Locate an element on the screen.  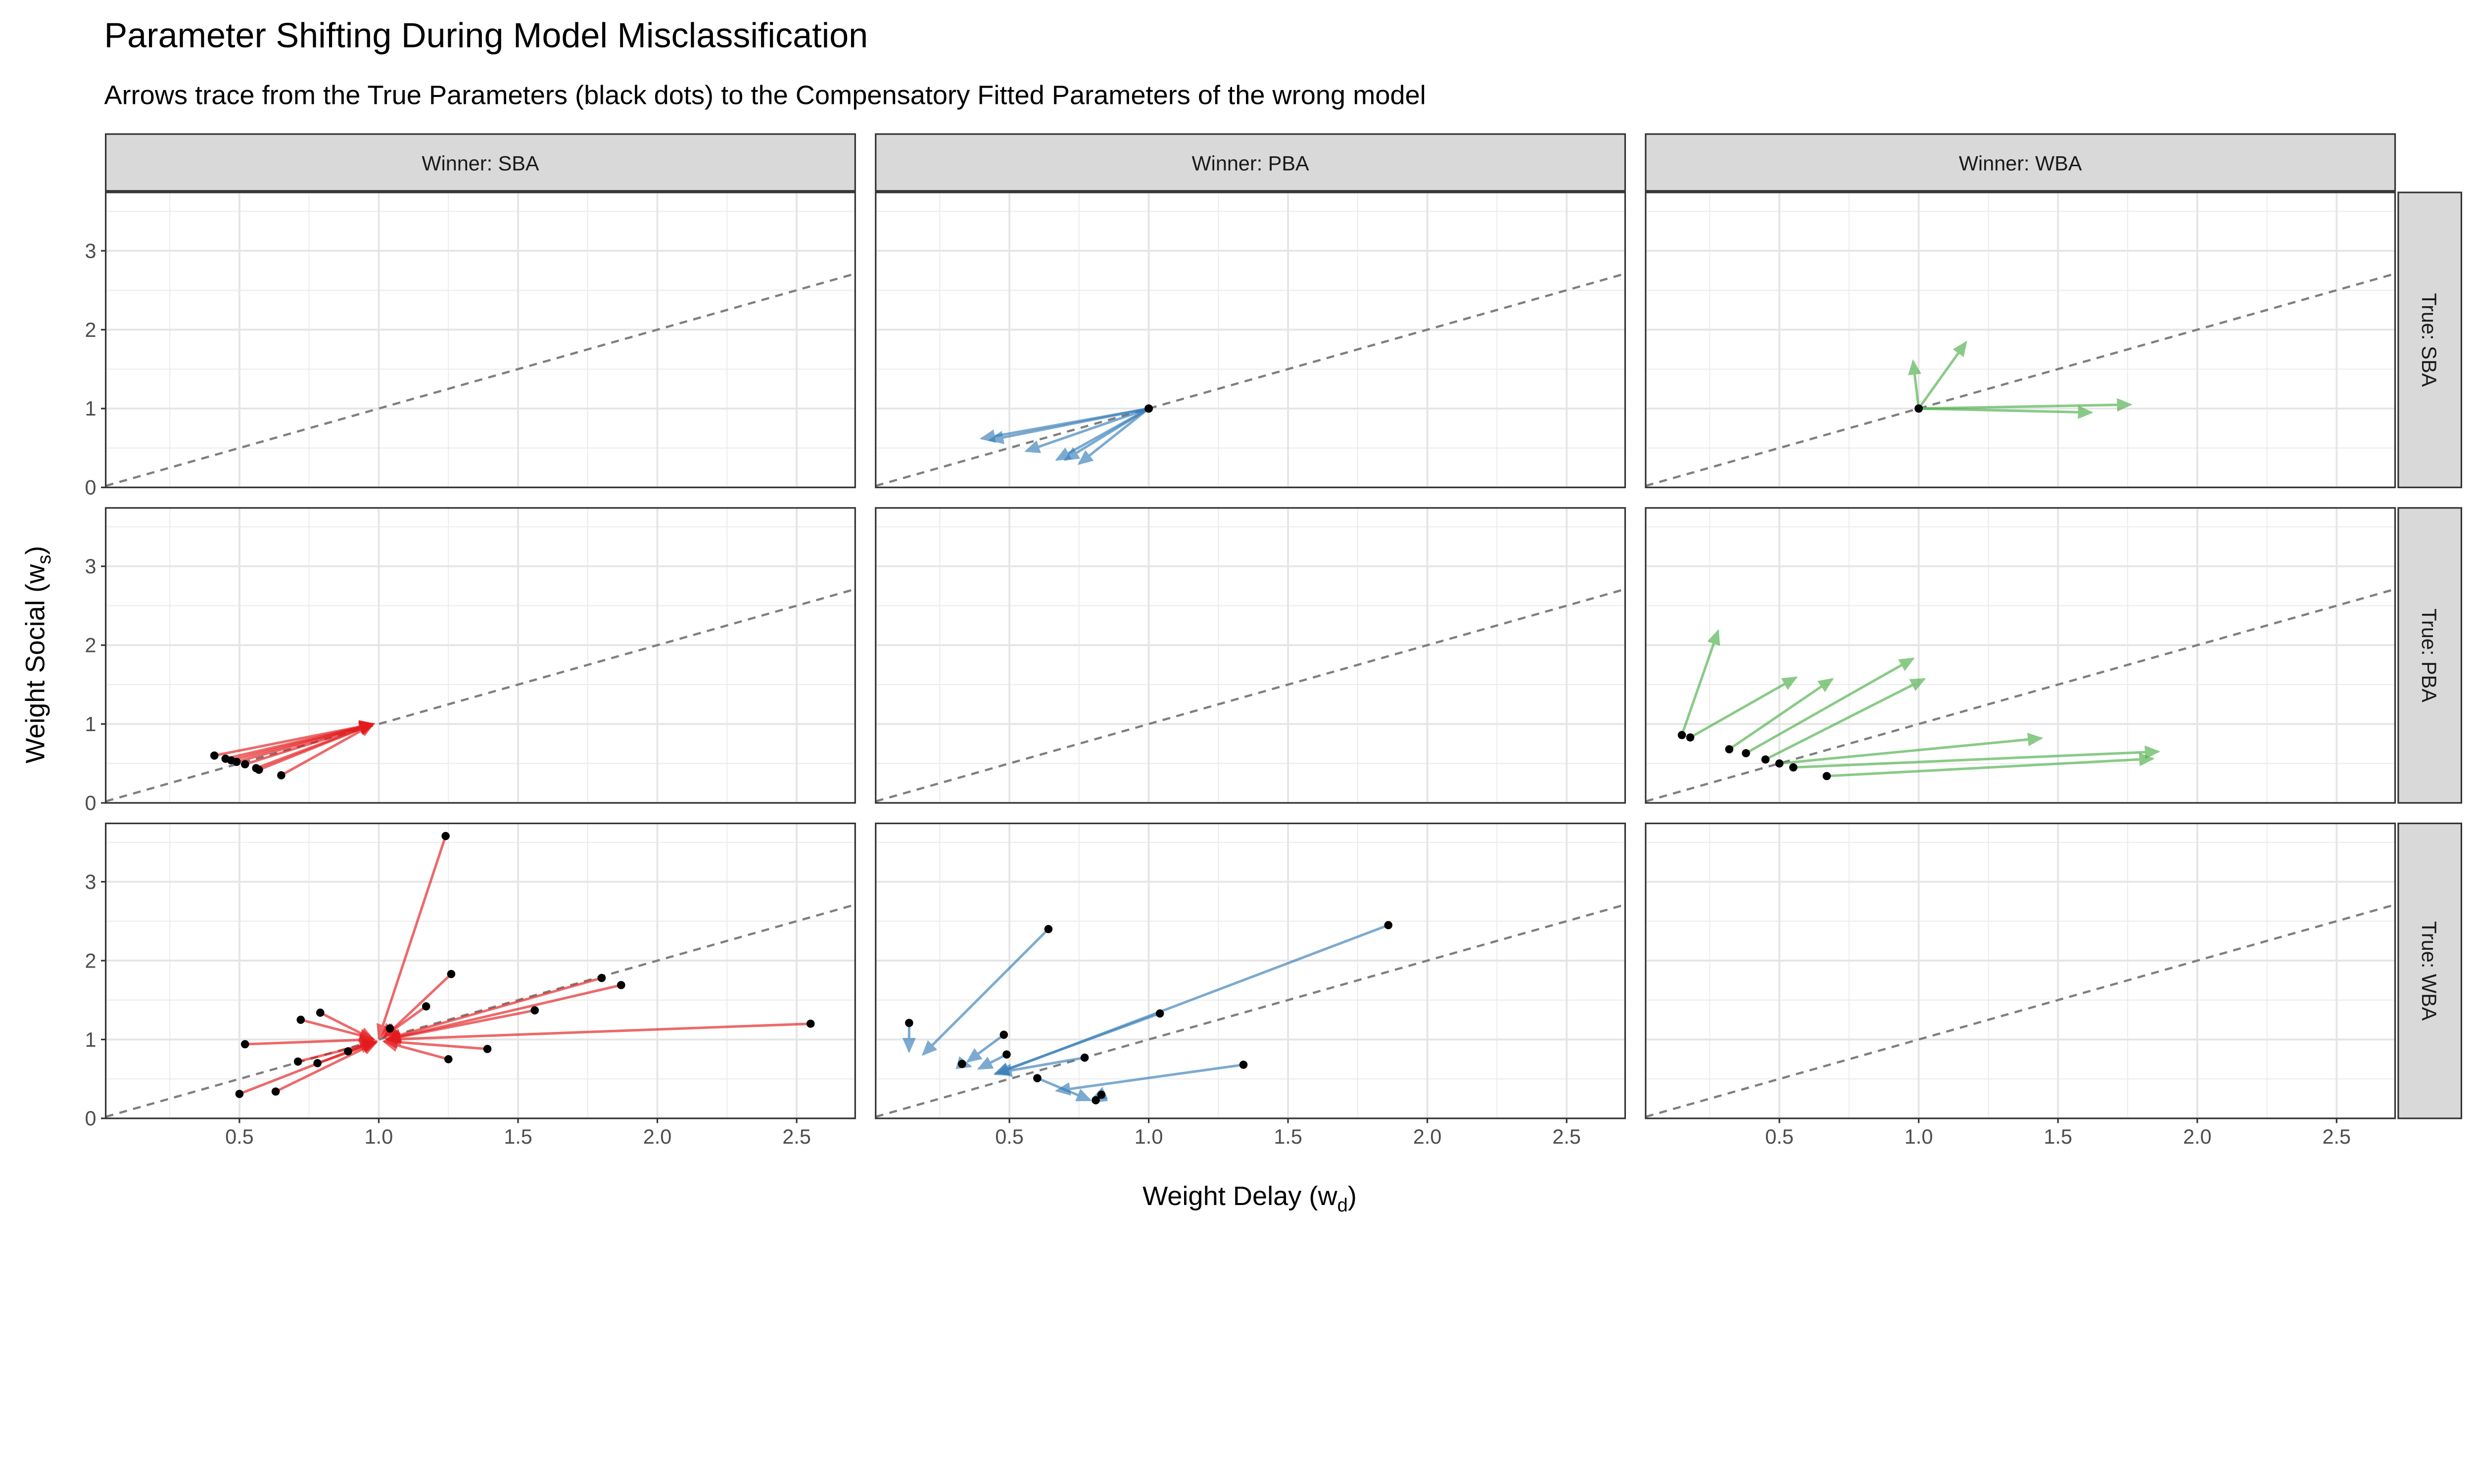
panel-wba-winner-pba-true: True: PBA is located at coordinates (2054, 655).